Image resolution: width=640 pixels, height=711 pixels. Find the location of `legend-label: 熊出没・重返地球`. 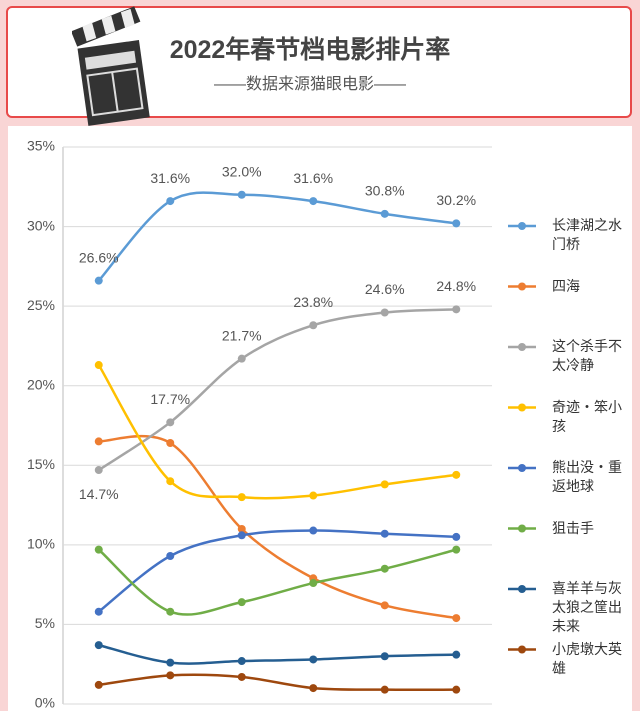

legend-label: 熊出没・重返地球 is located at coordinates (587, 476).